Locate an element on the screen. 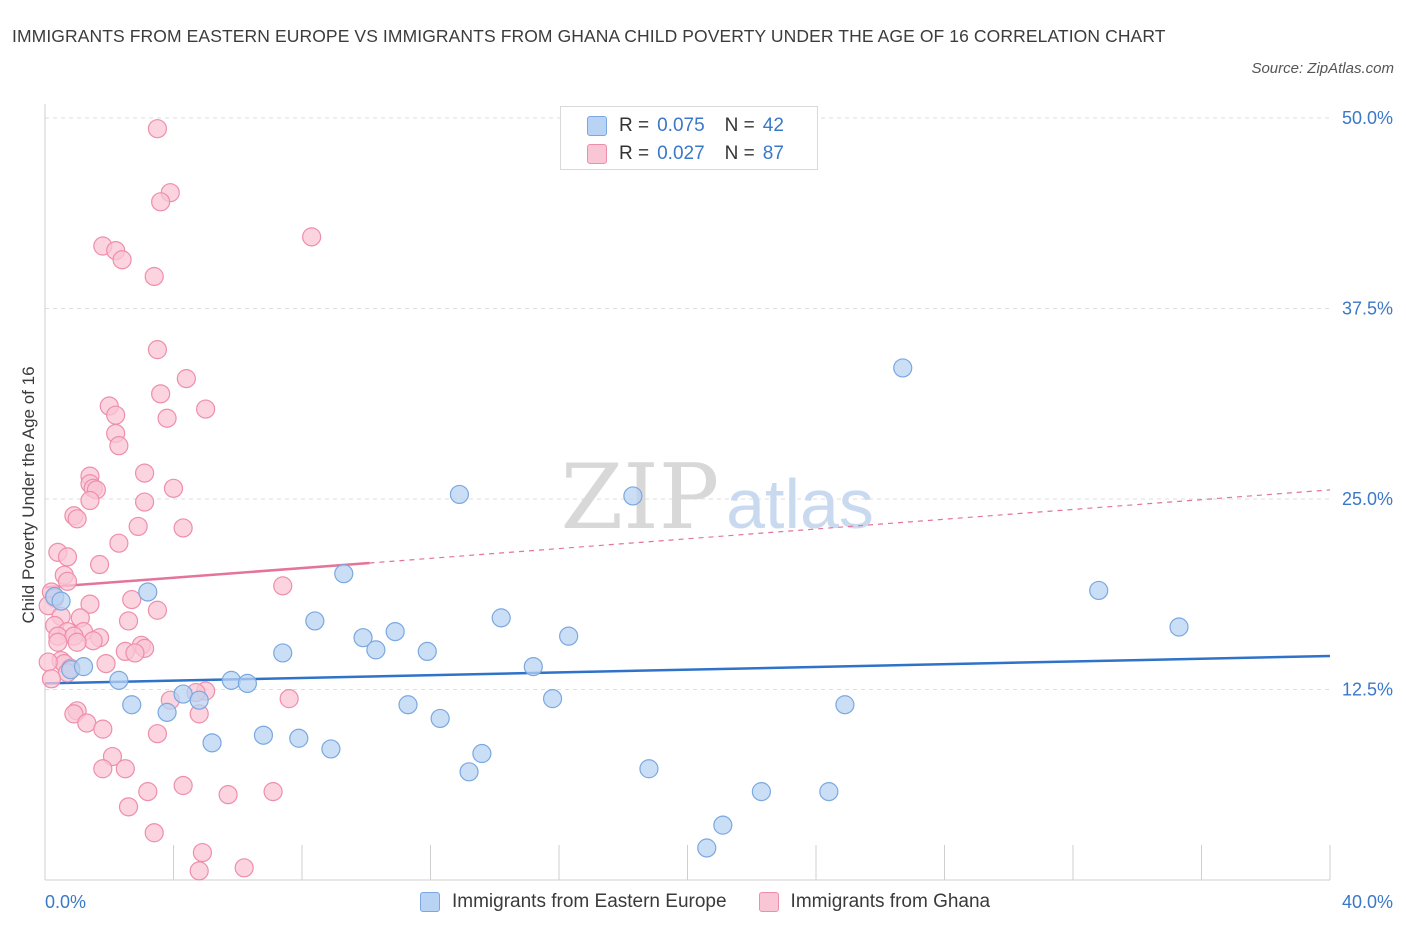  pink-swatch-icon is located at coordinates (597, 154).